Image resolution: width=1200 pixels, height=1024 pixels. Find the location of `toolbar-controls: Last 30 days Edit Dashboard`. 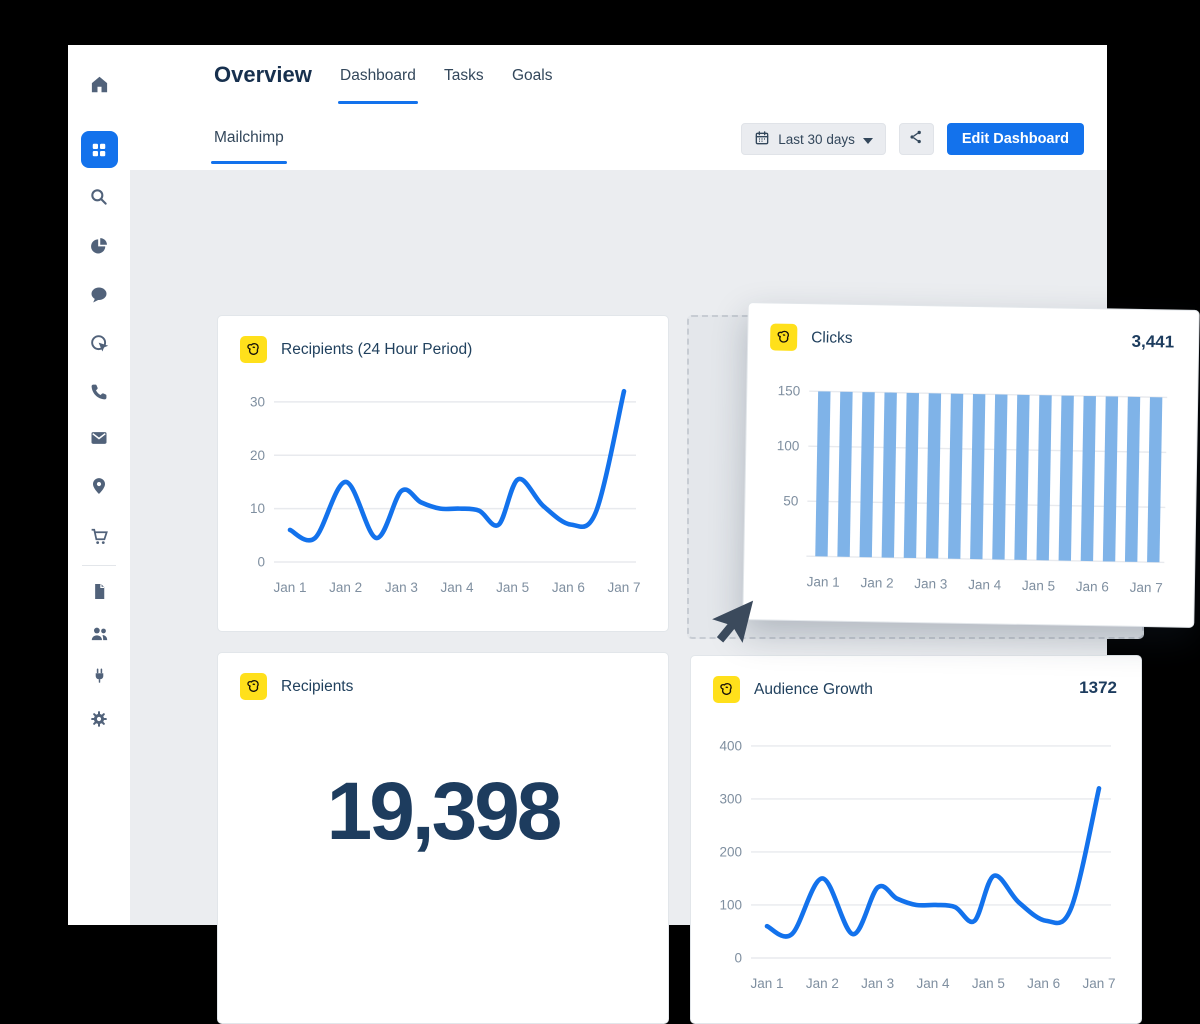

toolbar-controls: Last 30 days Edit Dashboard is located at coordinates (912, 139).